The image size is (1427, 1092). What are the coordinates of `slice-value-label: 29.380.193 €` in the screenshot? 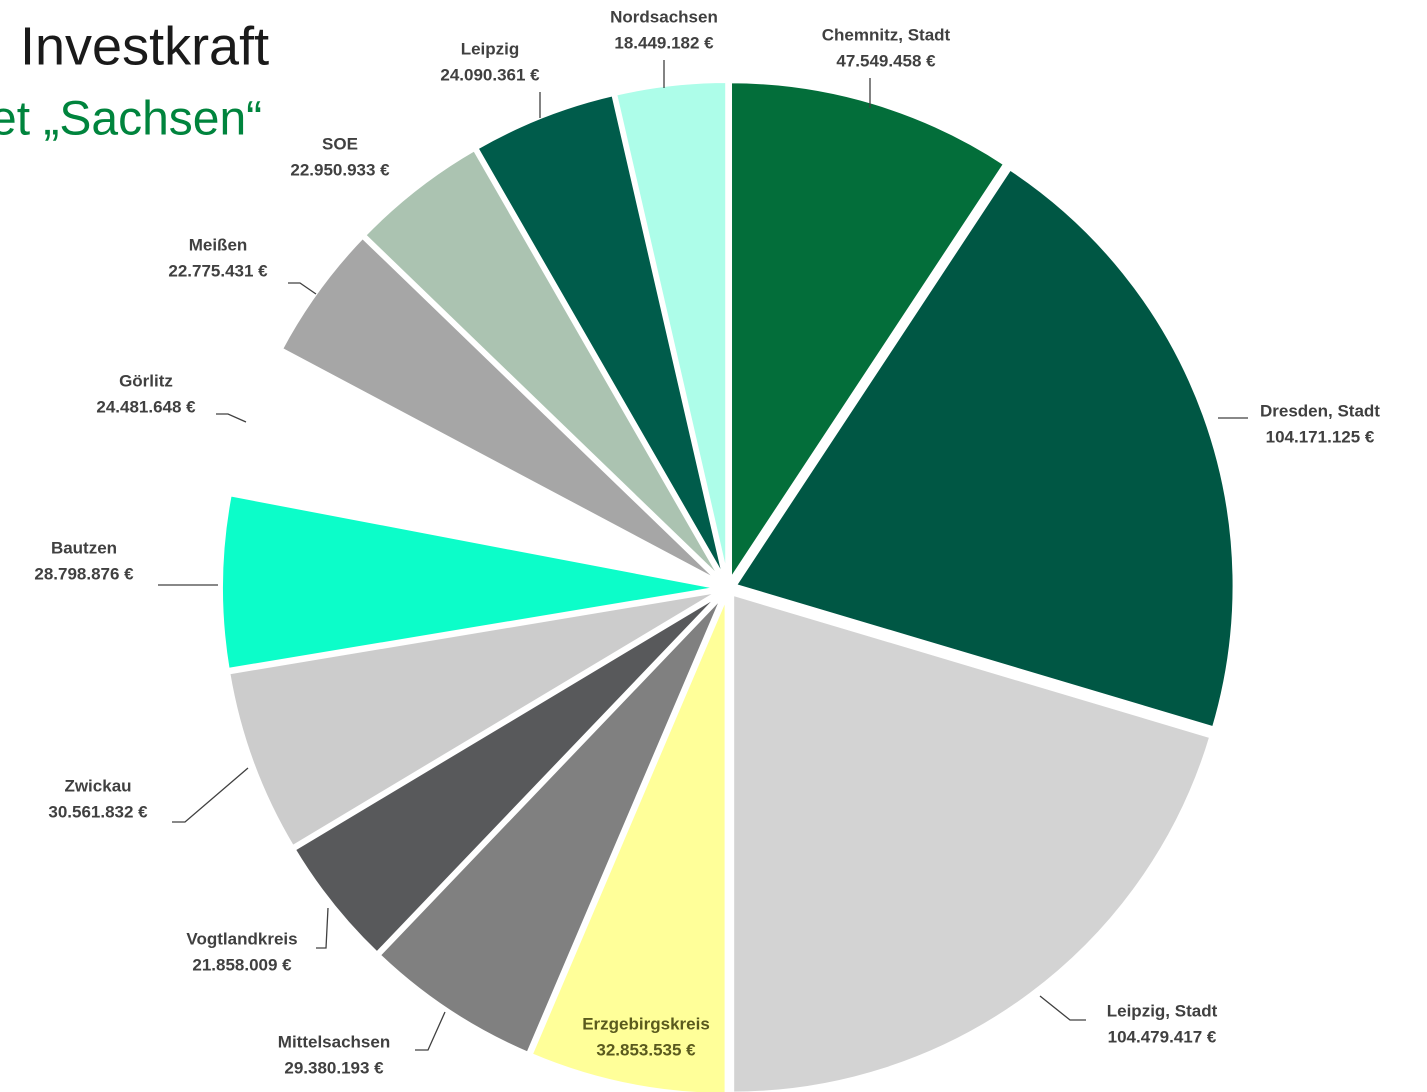 It's located at (334, 1067).